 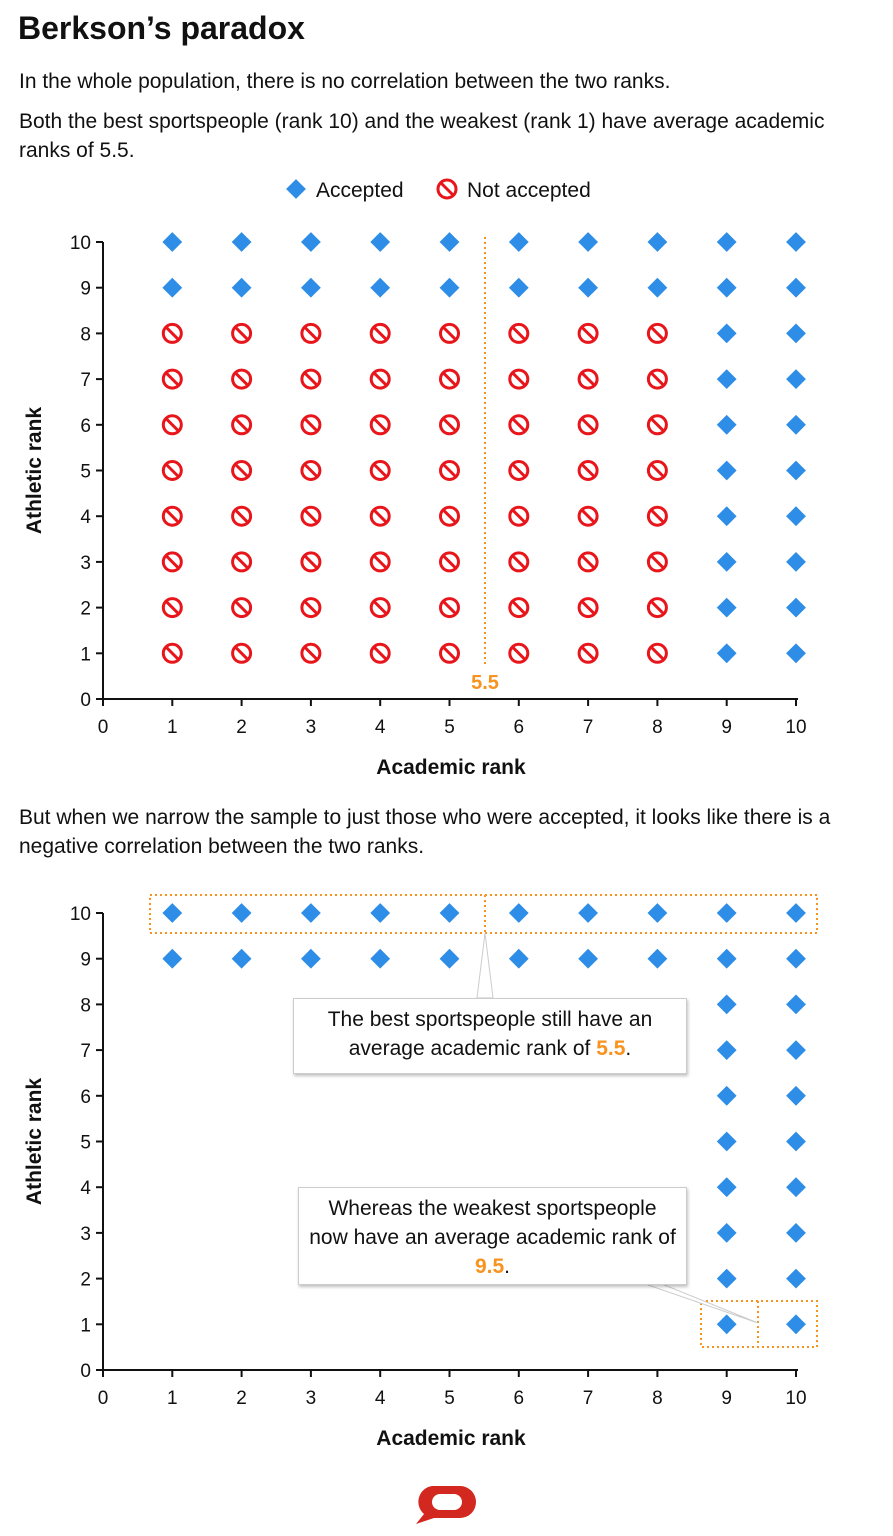 I want to click on x-tick-label: 8, so click(x=657, y=1398).